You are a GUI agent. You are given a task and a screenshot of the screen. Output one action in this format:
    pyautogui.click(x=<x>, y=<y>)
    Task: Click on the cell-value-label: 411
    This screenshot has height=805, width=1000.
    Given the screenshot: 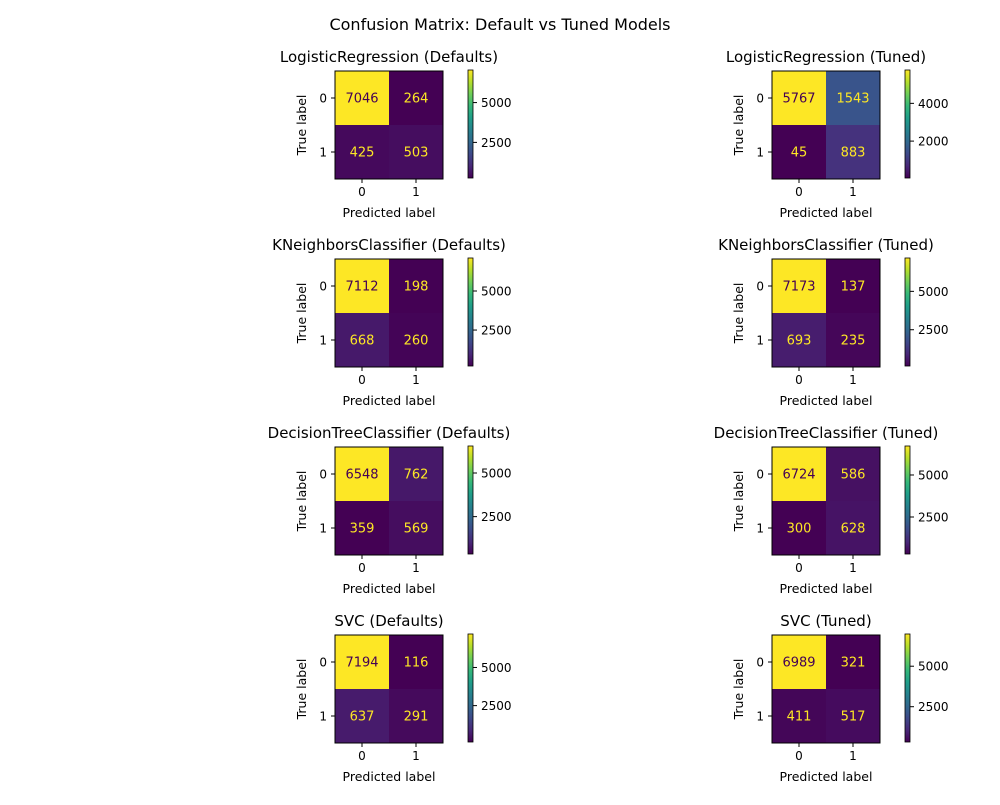 What is the action you would take?
    pyautogui.click(x=799, y=717)
    